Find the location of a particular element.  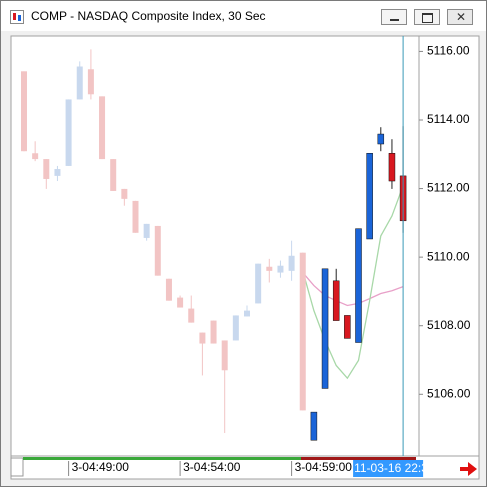

y-tick-label: 5106.00 is located at coordinates (449, 393).